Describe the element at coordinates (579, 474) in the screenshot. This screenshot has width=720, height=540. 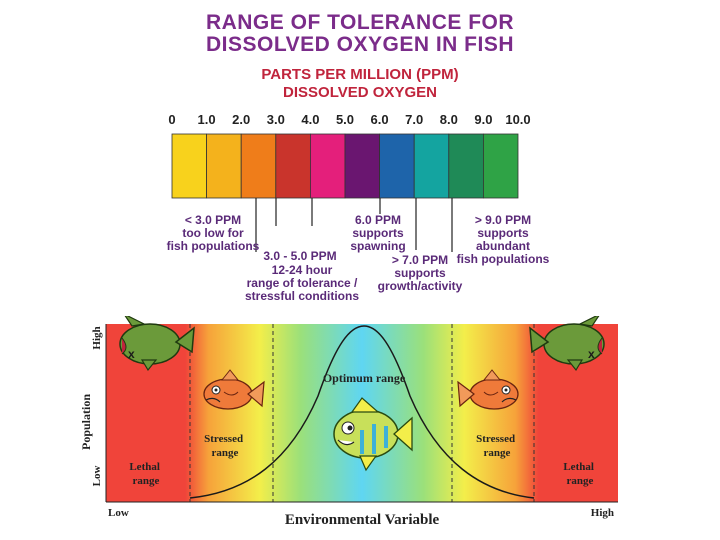
I see `lethal-range-right-label: Lethal range` at that location.